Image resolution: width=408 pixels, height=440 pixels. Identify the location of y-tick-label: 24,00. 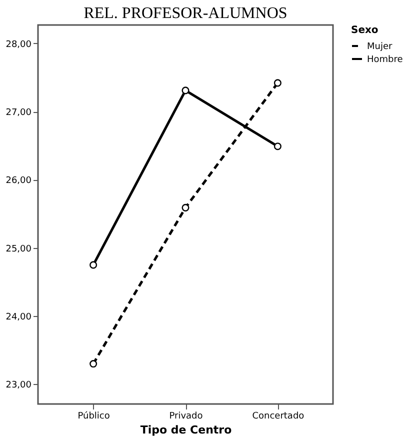
(19, 317).